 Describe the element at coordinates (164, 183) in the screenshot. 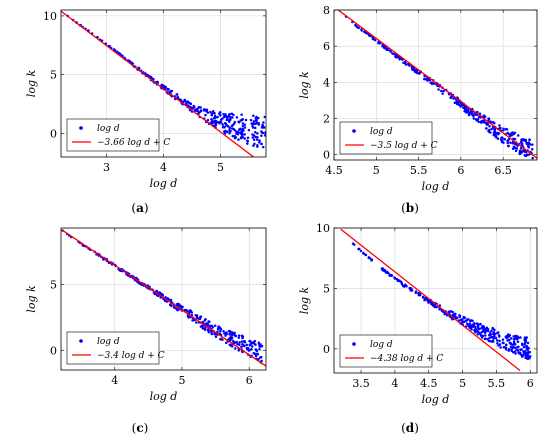

I see `x-axis-label: log d` at that location.